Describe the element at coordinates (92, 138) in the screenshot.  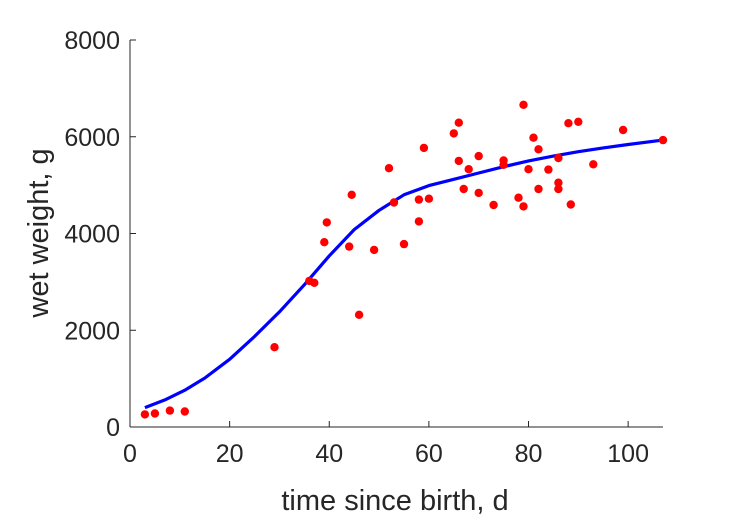
I see `y-tick-label: 6000` at that location.